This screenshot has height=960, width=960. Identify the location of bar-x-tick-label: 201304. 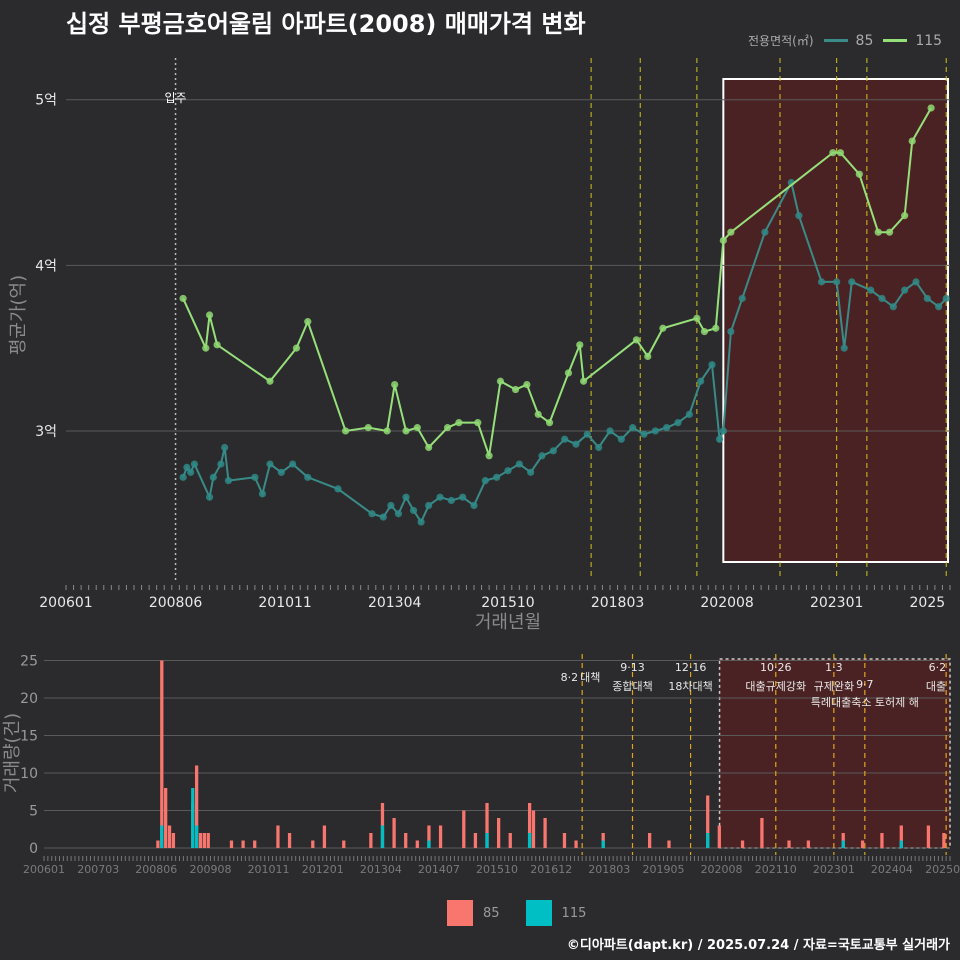
(381, 869).